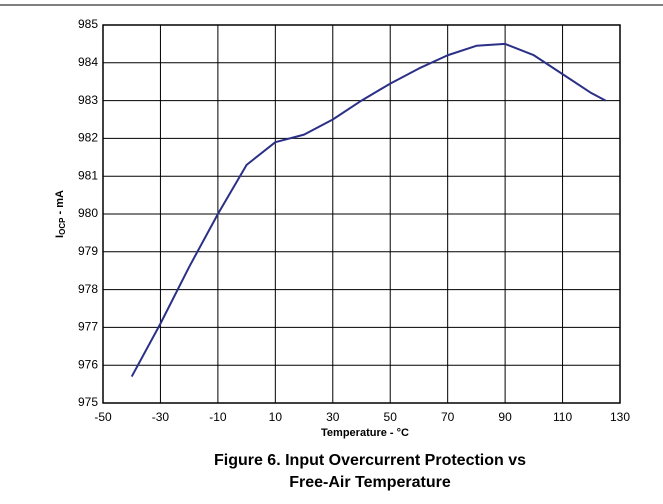 The height and width of the screenshot is (504, 663). Describe the element at coordinates (88, 364) in the screenshot. I see `y-tick-label: 976` at that location.